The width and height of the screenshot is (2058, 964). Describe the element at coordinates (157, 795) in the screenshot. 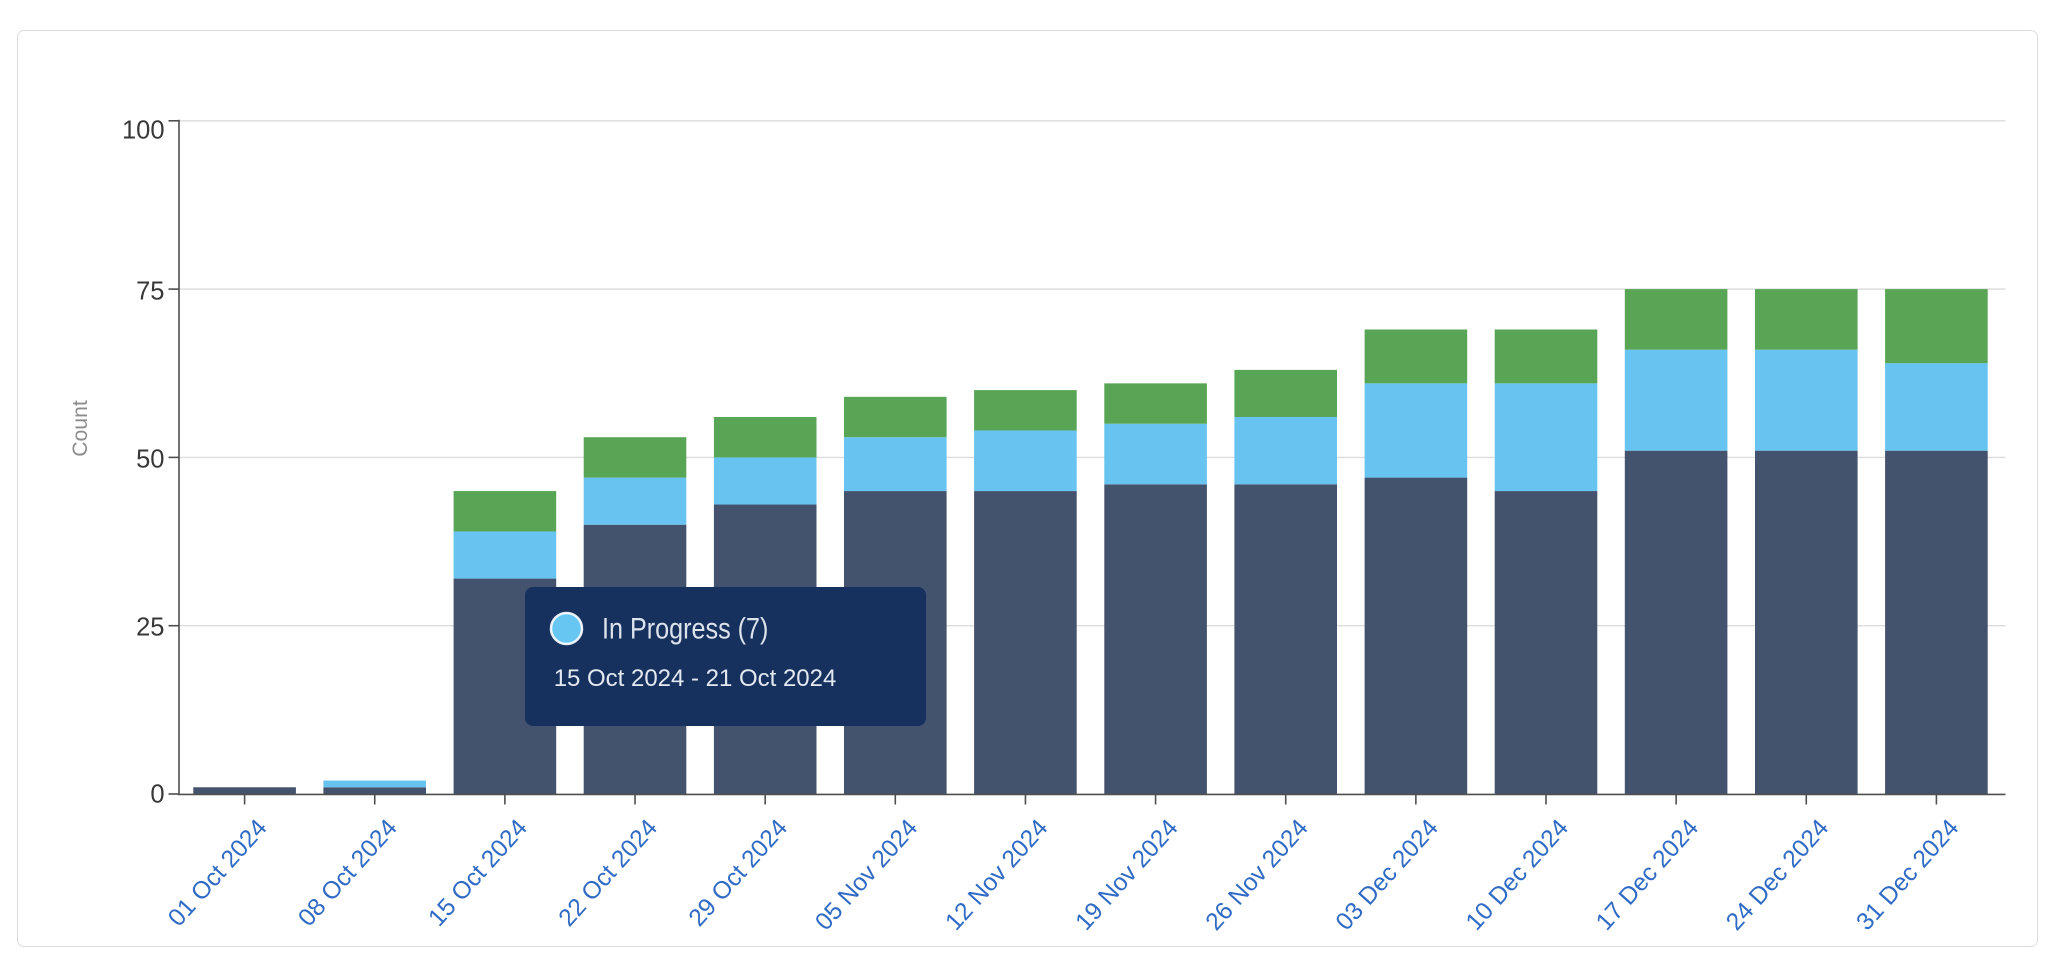

I see `svg-text: 0` at that location.